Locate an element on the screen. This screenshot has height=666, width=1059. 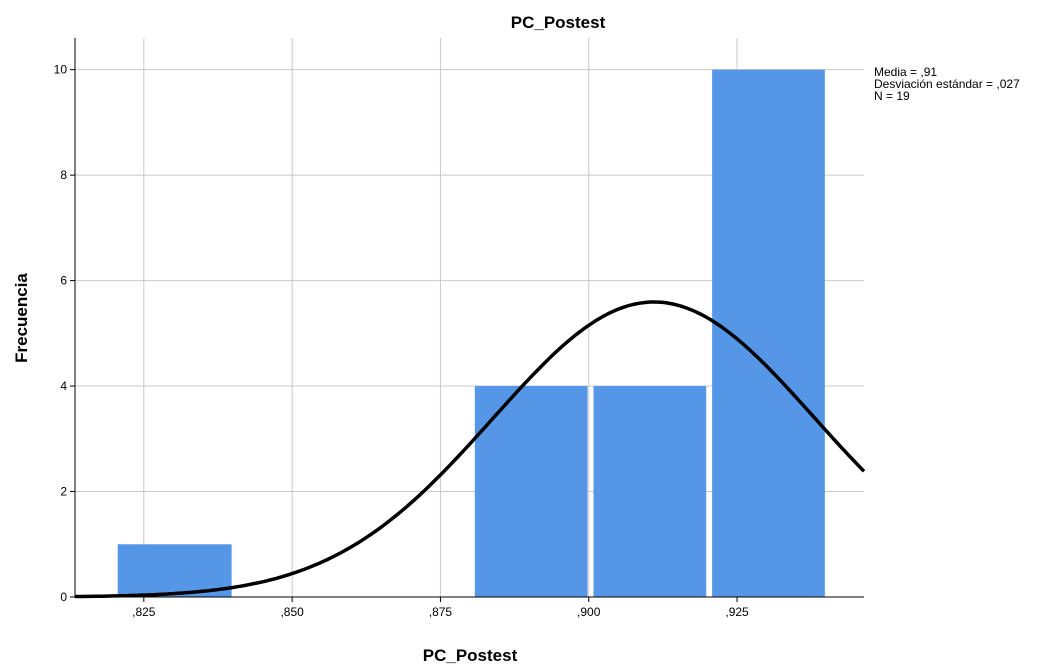
x-axis-title: PC_Postest is located at coordinates (470, 655).